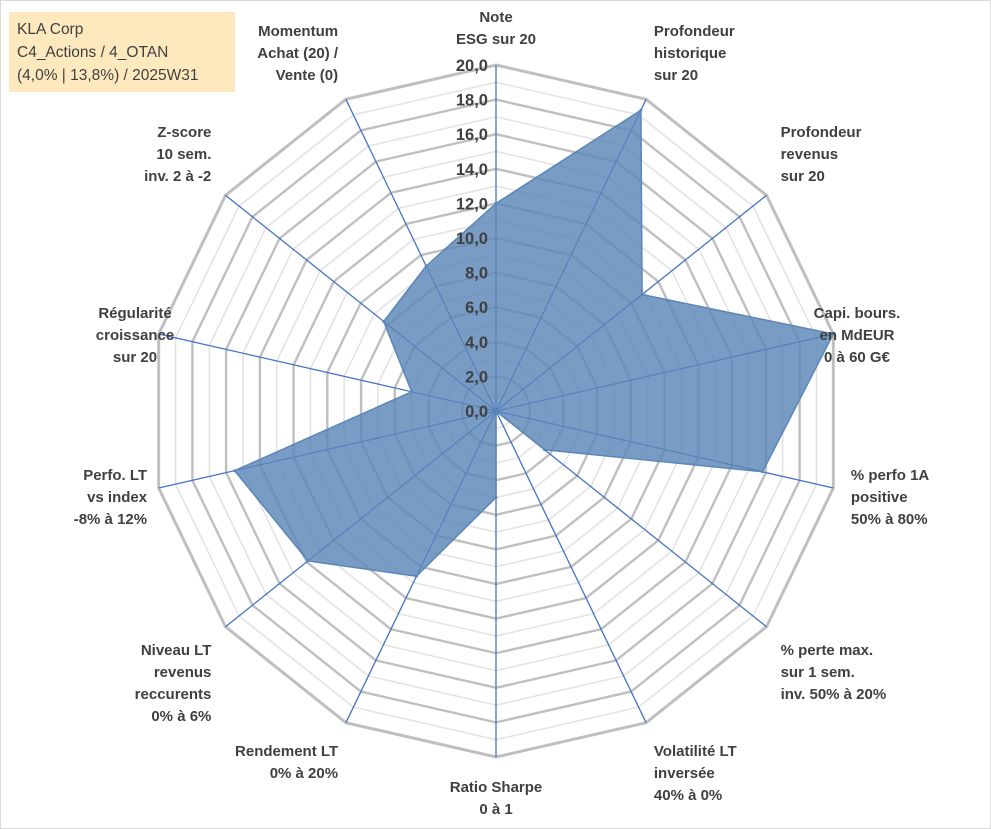 The height and width of the screenshot is (829, 991). Describe the element at coordinates (476, 412) in the screenshot. I see `tick-label: 0,0` at that location.